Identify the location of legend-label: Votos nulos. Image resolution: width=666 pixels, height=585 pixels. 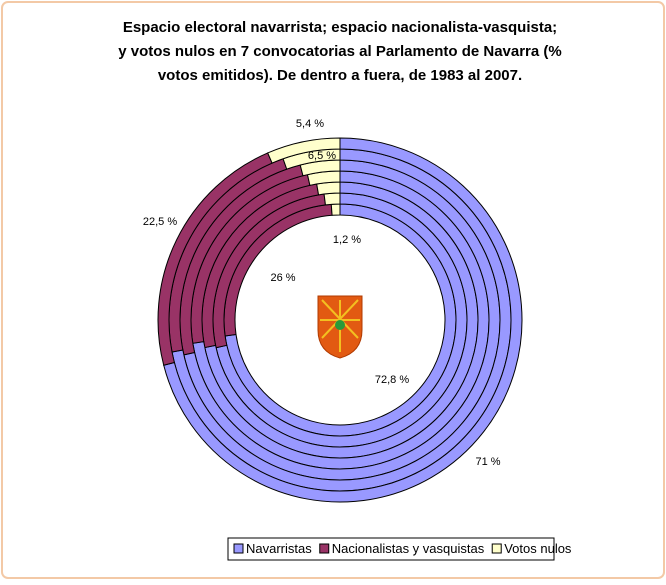
(538, 548).